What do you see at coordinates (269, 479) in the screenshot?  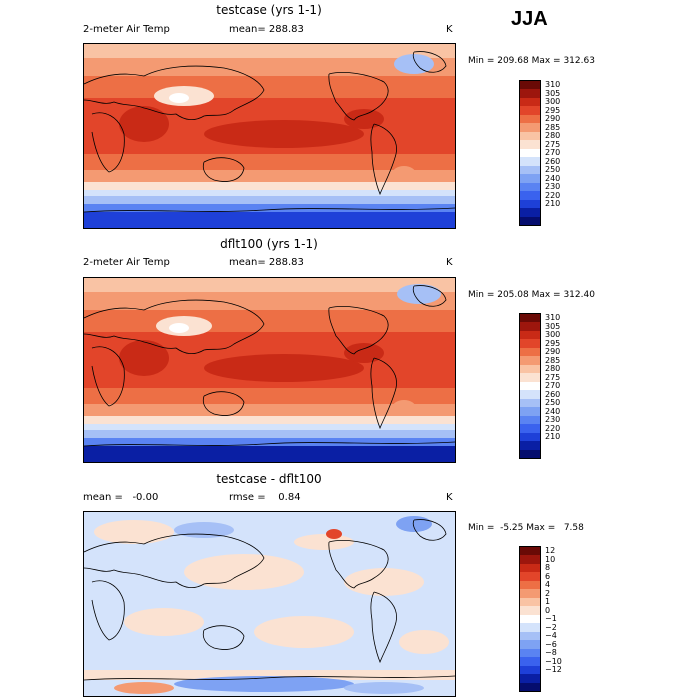 I see `panel-3-title: testcase - dflt100` at bounding box center [269, 479].